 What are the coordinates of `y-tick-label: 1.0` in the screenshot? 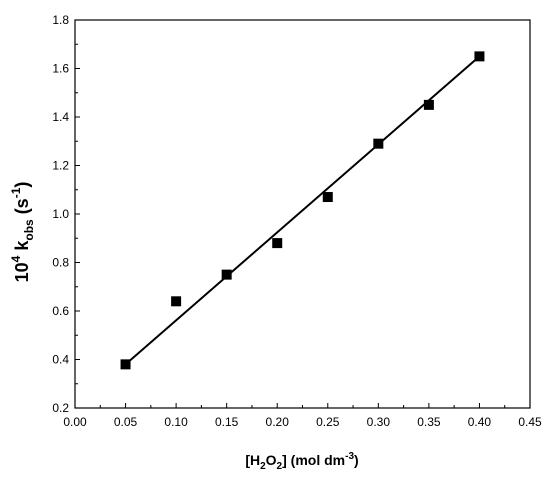 It's located at (60, 214).